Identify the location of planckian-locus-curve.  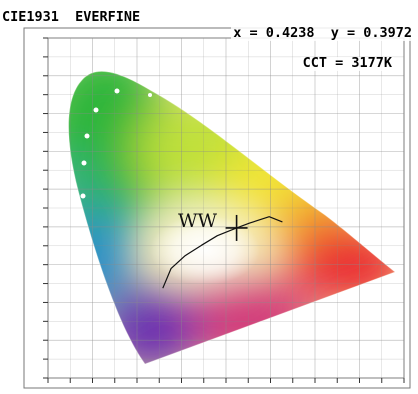
(222, 252).